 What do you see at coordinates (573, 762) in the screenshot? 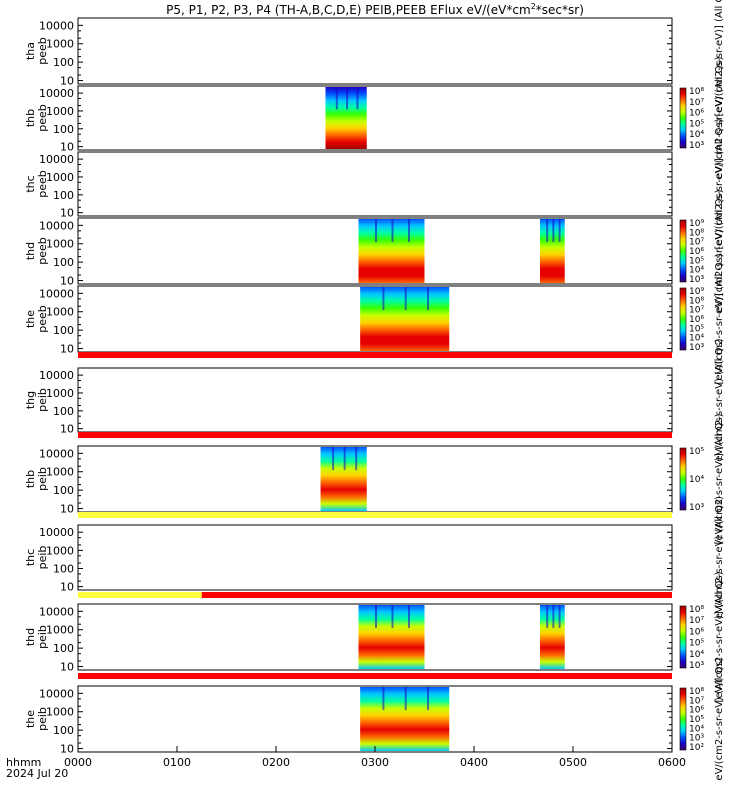
I see `x-tick-label: 0500` at bounding box center [573, 762].